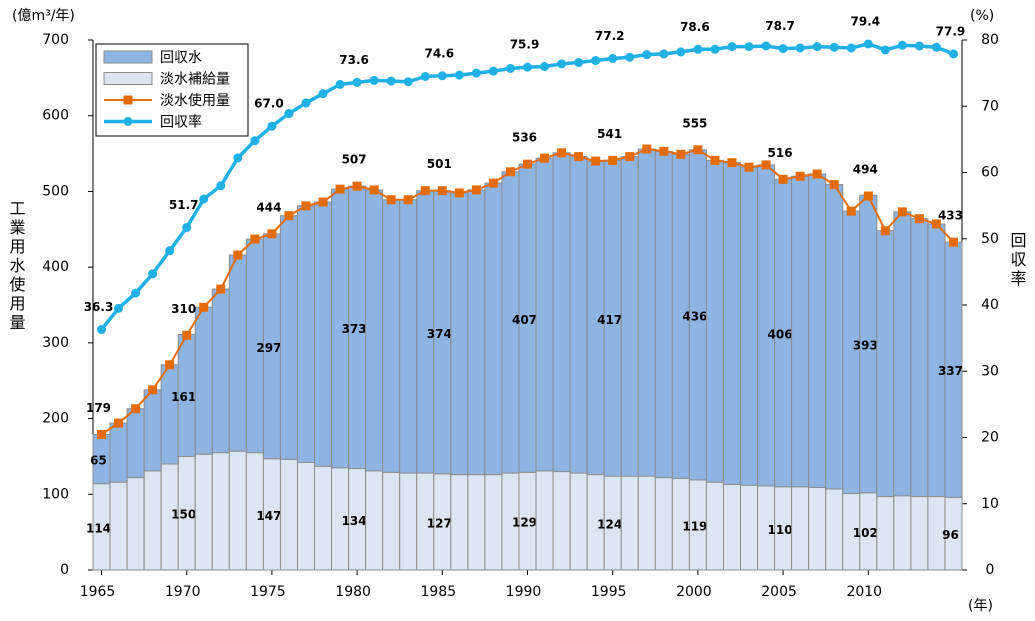 The height and width of the screenshot is (621, 1035). I want to click on line-value-label: 67.0, so click(269, 104).